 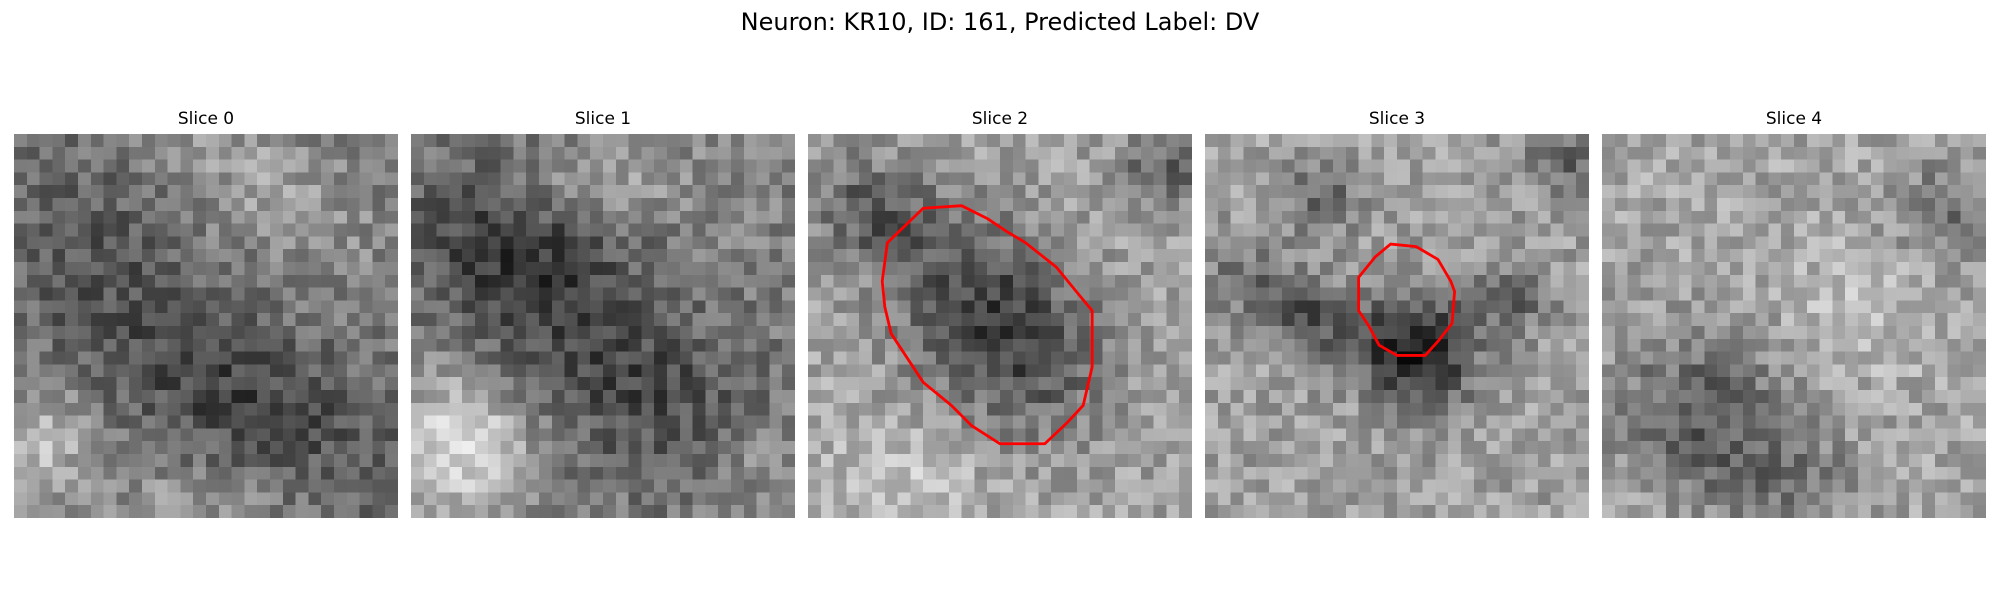 What do you see at coordinates (1000, 119) in the screenshot?
I see `slice-title-2: Slice 2` at bounding box center [1000, 119].